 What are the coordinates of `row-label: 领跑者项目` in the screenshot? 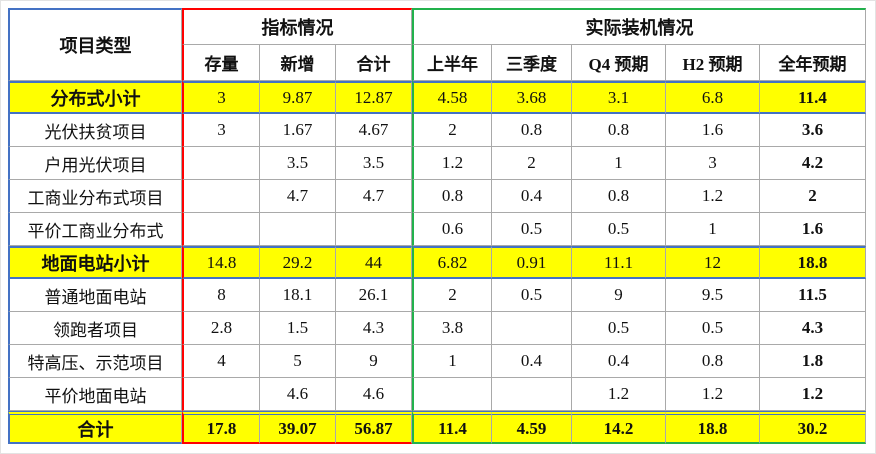 It's located at (95, 328).